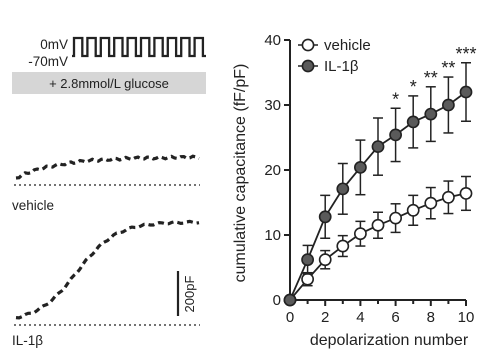  Describe the element at coordinates (27, 340) in the screenshot. I see `il1b-trace-label: IL-1β` at that location.